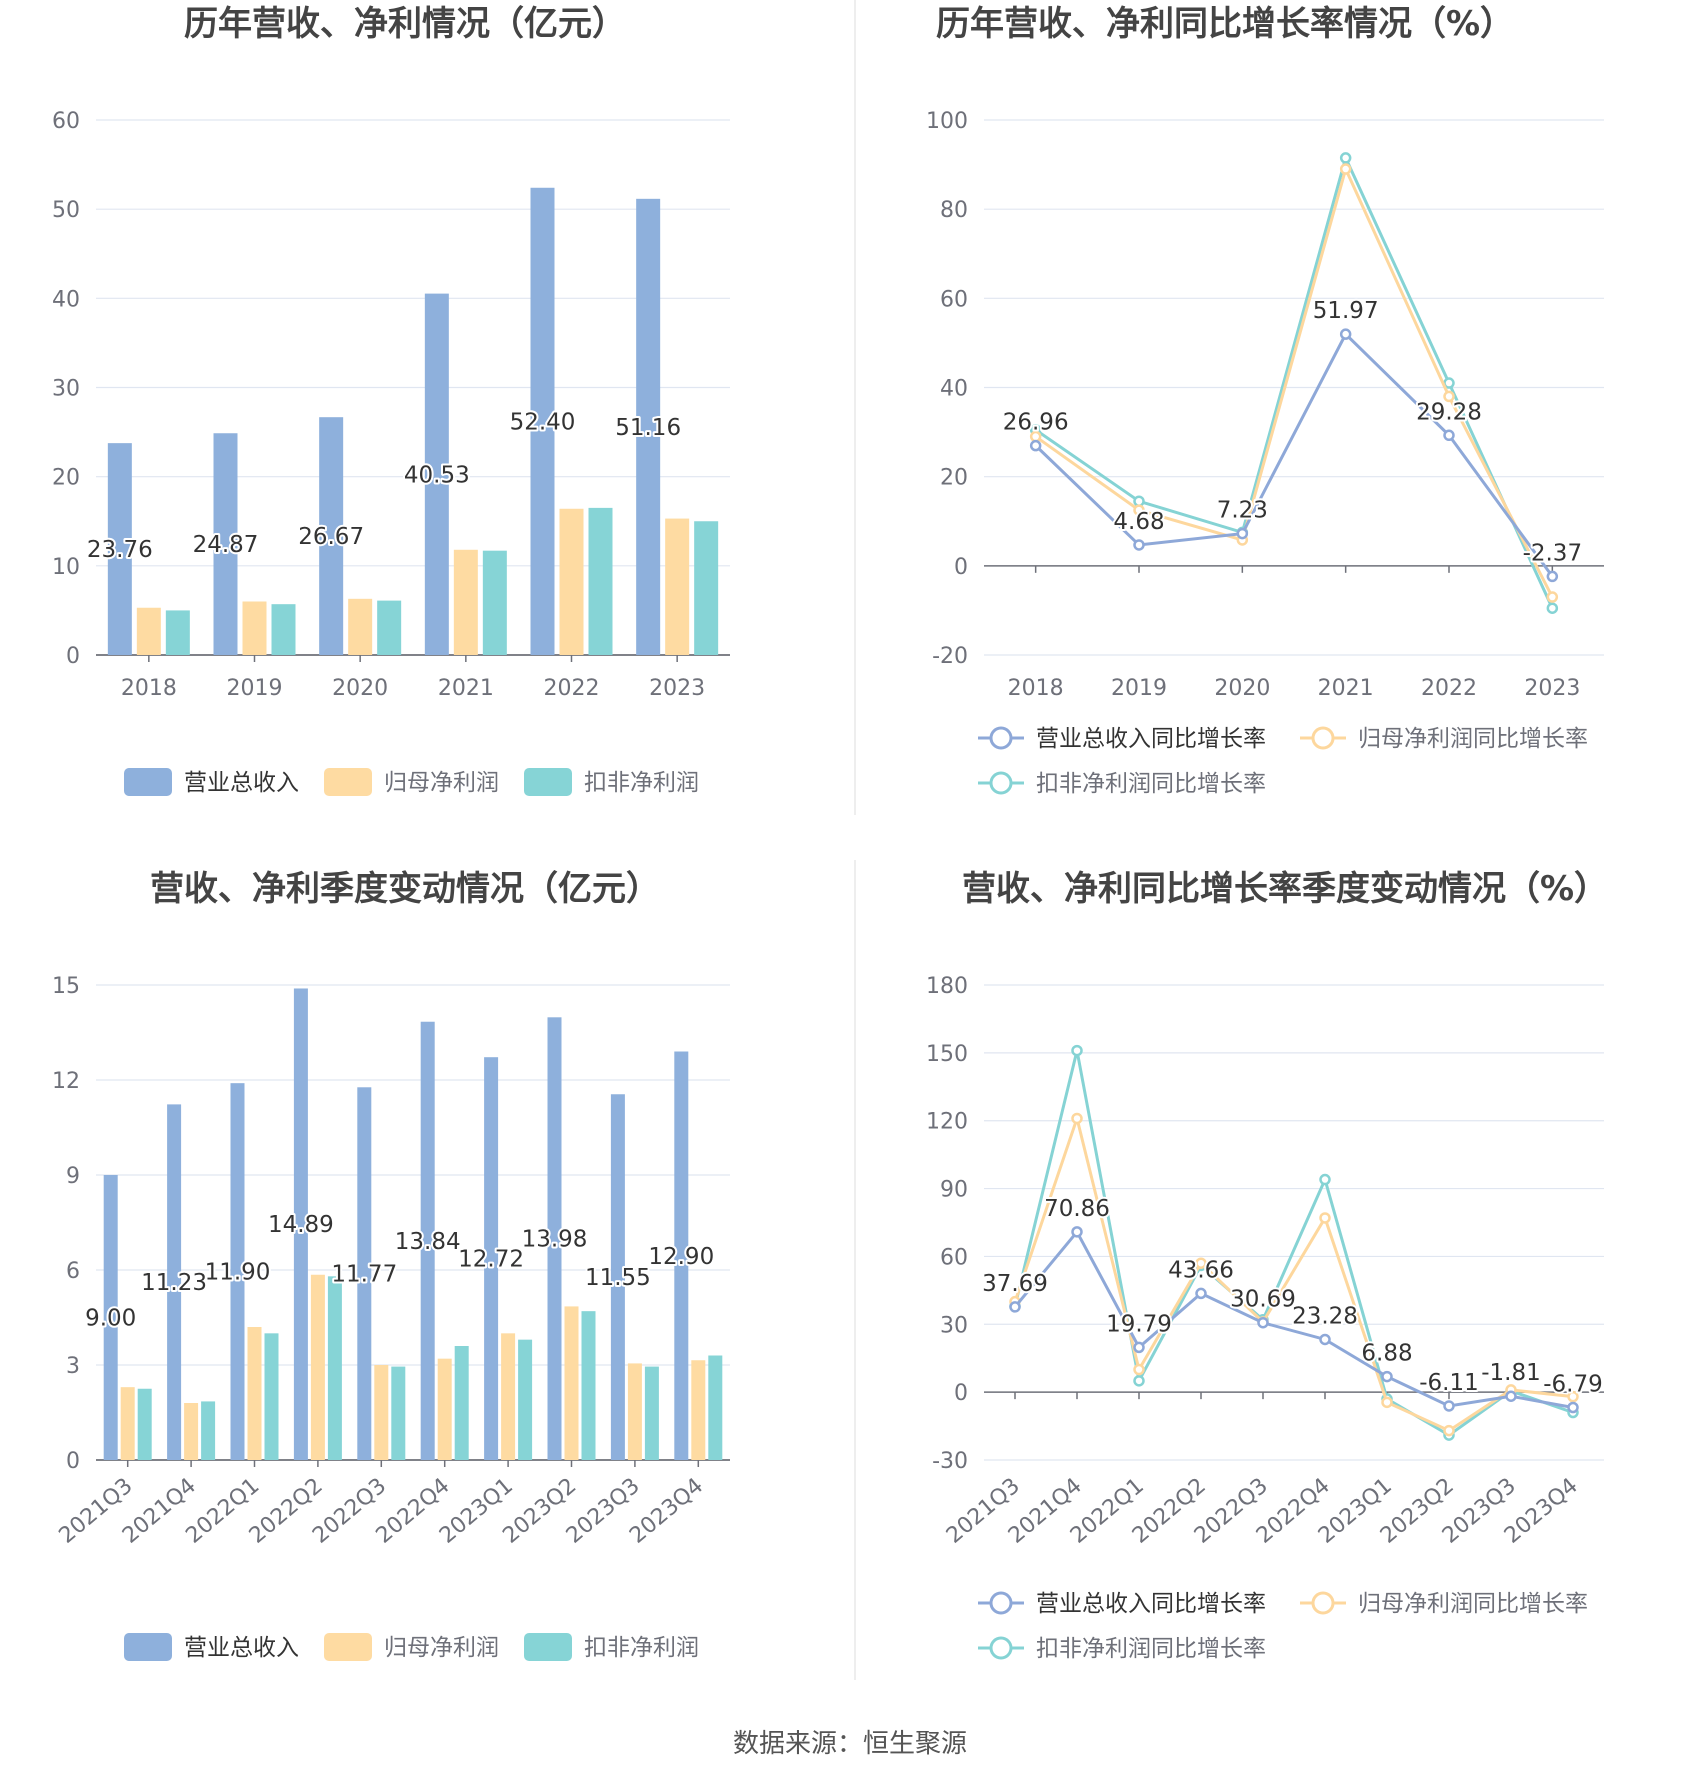 The image size is (1700, 1782). Describe the element at coordinates (255, 688) in the screenshot. I see `x-tick-label: 2019` at that location.